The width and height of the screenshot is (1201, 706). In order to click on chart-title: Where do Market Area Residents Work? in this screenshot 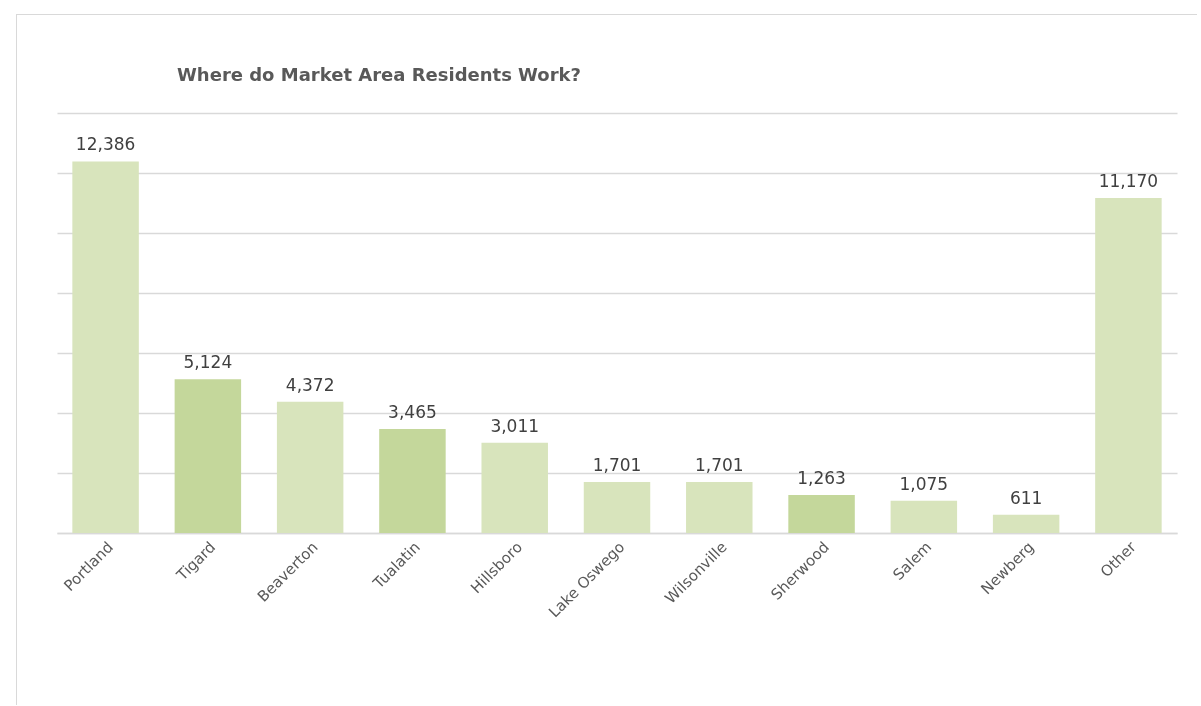, I will do `click(379, 74)`.